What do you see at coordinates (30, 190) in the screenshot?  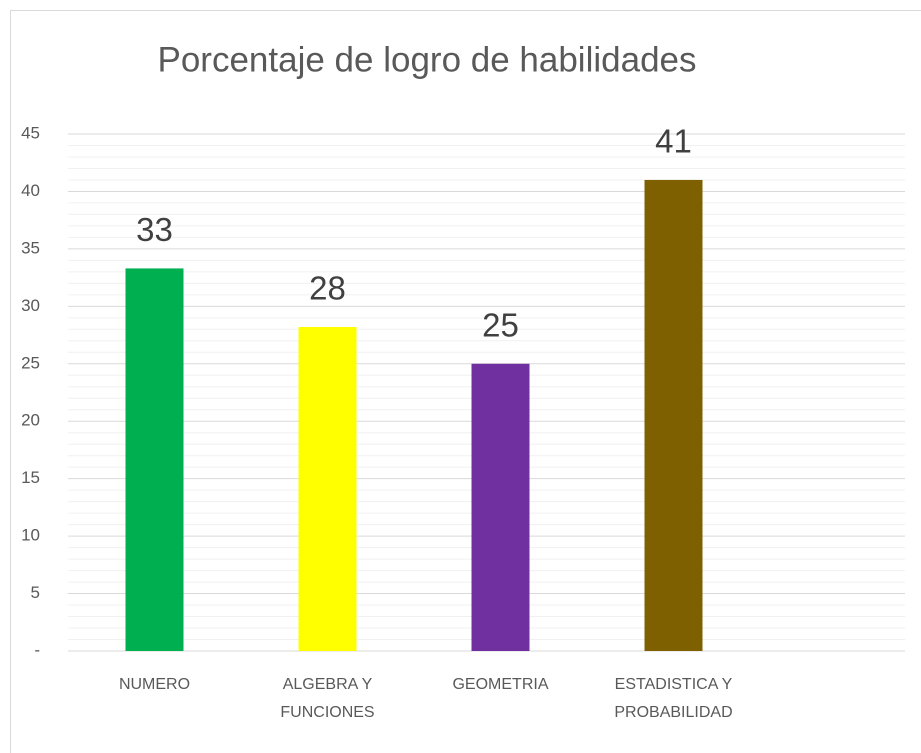 I see `y-tick-label: 40` at bounding box center [30, 190].